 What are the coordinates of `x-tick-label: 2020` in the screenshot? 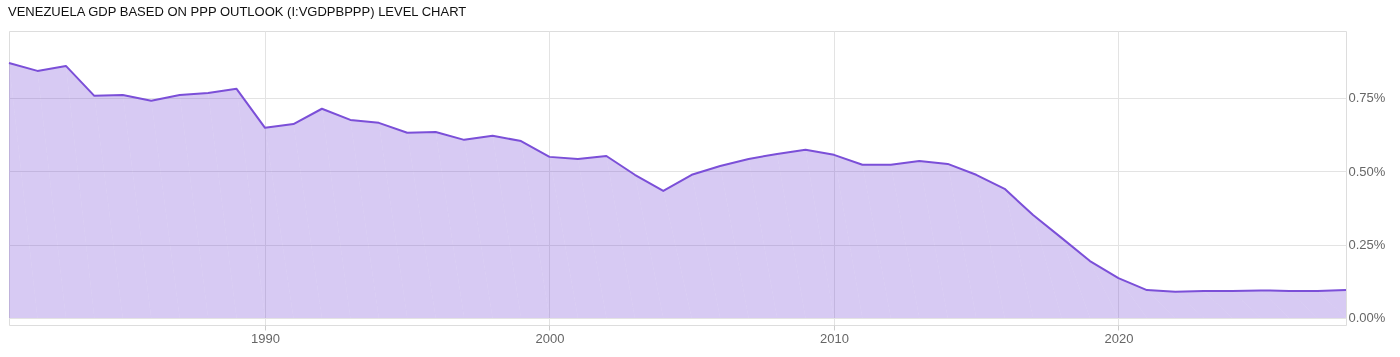 It's located at (1119, 338).